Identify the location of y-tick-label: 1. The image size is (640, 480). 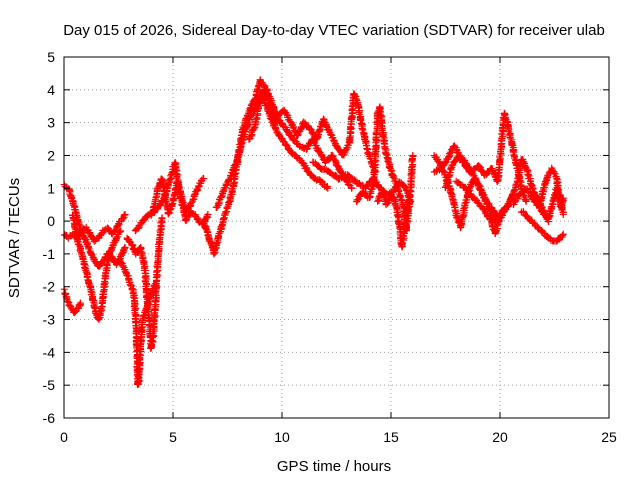
(51, 188).